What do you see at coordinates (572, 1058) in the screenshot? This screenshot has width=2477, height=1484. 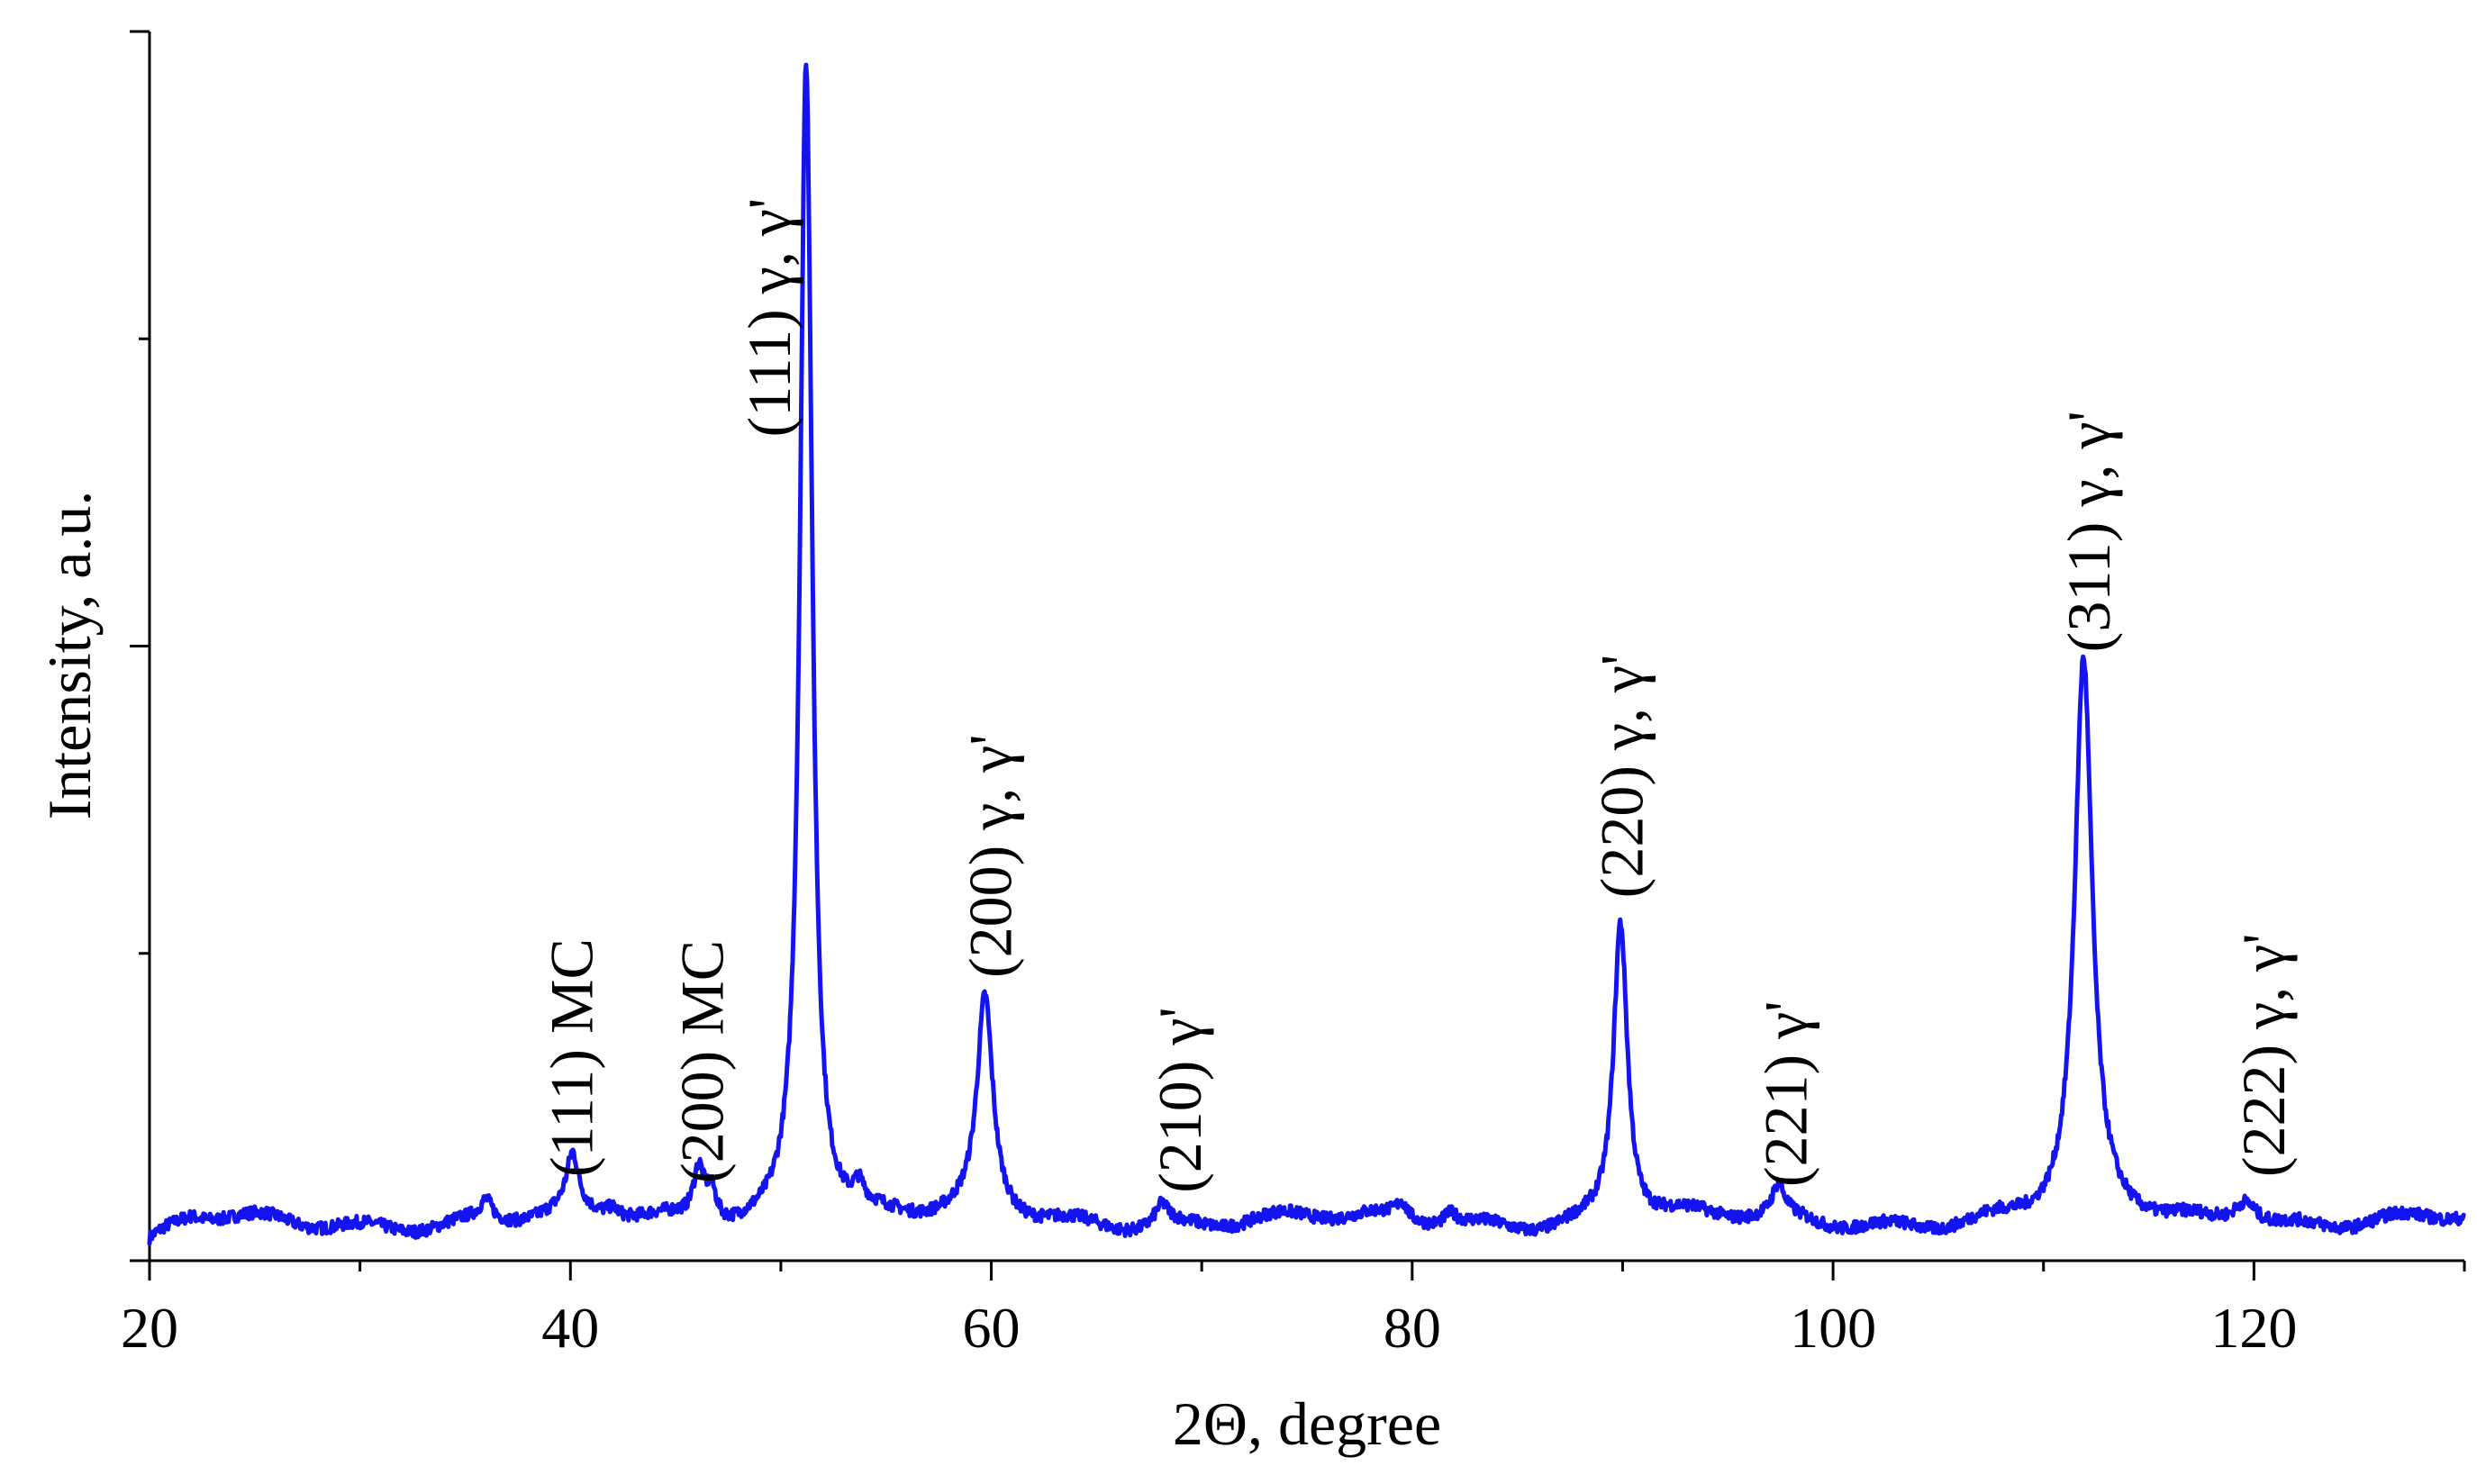 I see `peak-label: (111) MC` at bounding box center [572, 1058].